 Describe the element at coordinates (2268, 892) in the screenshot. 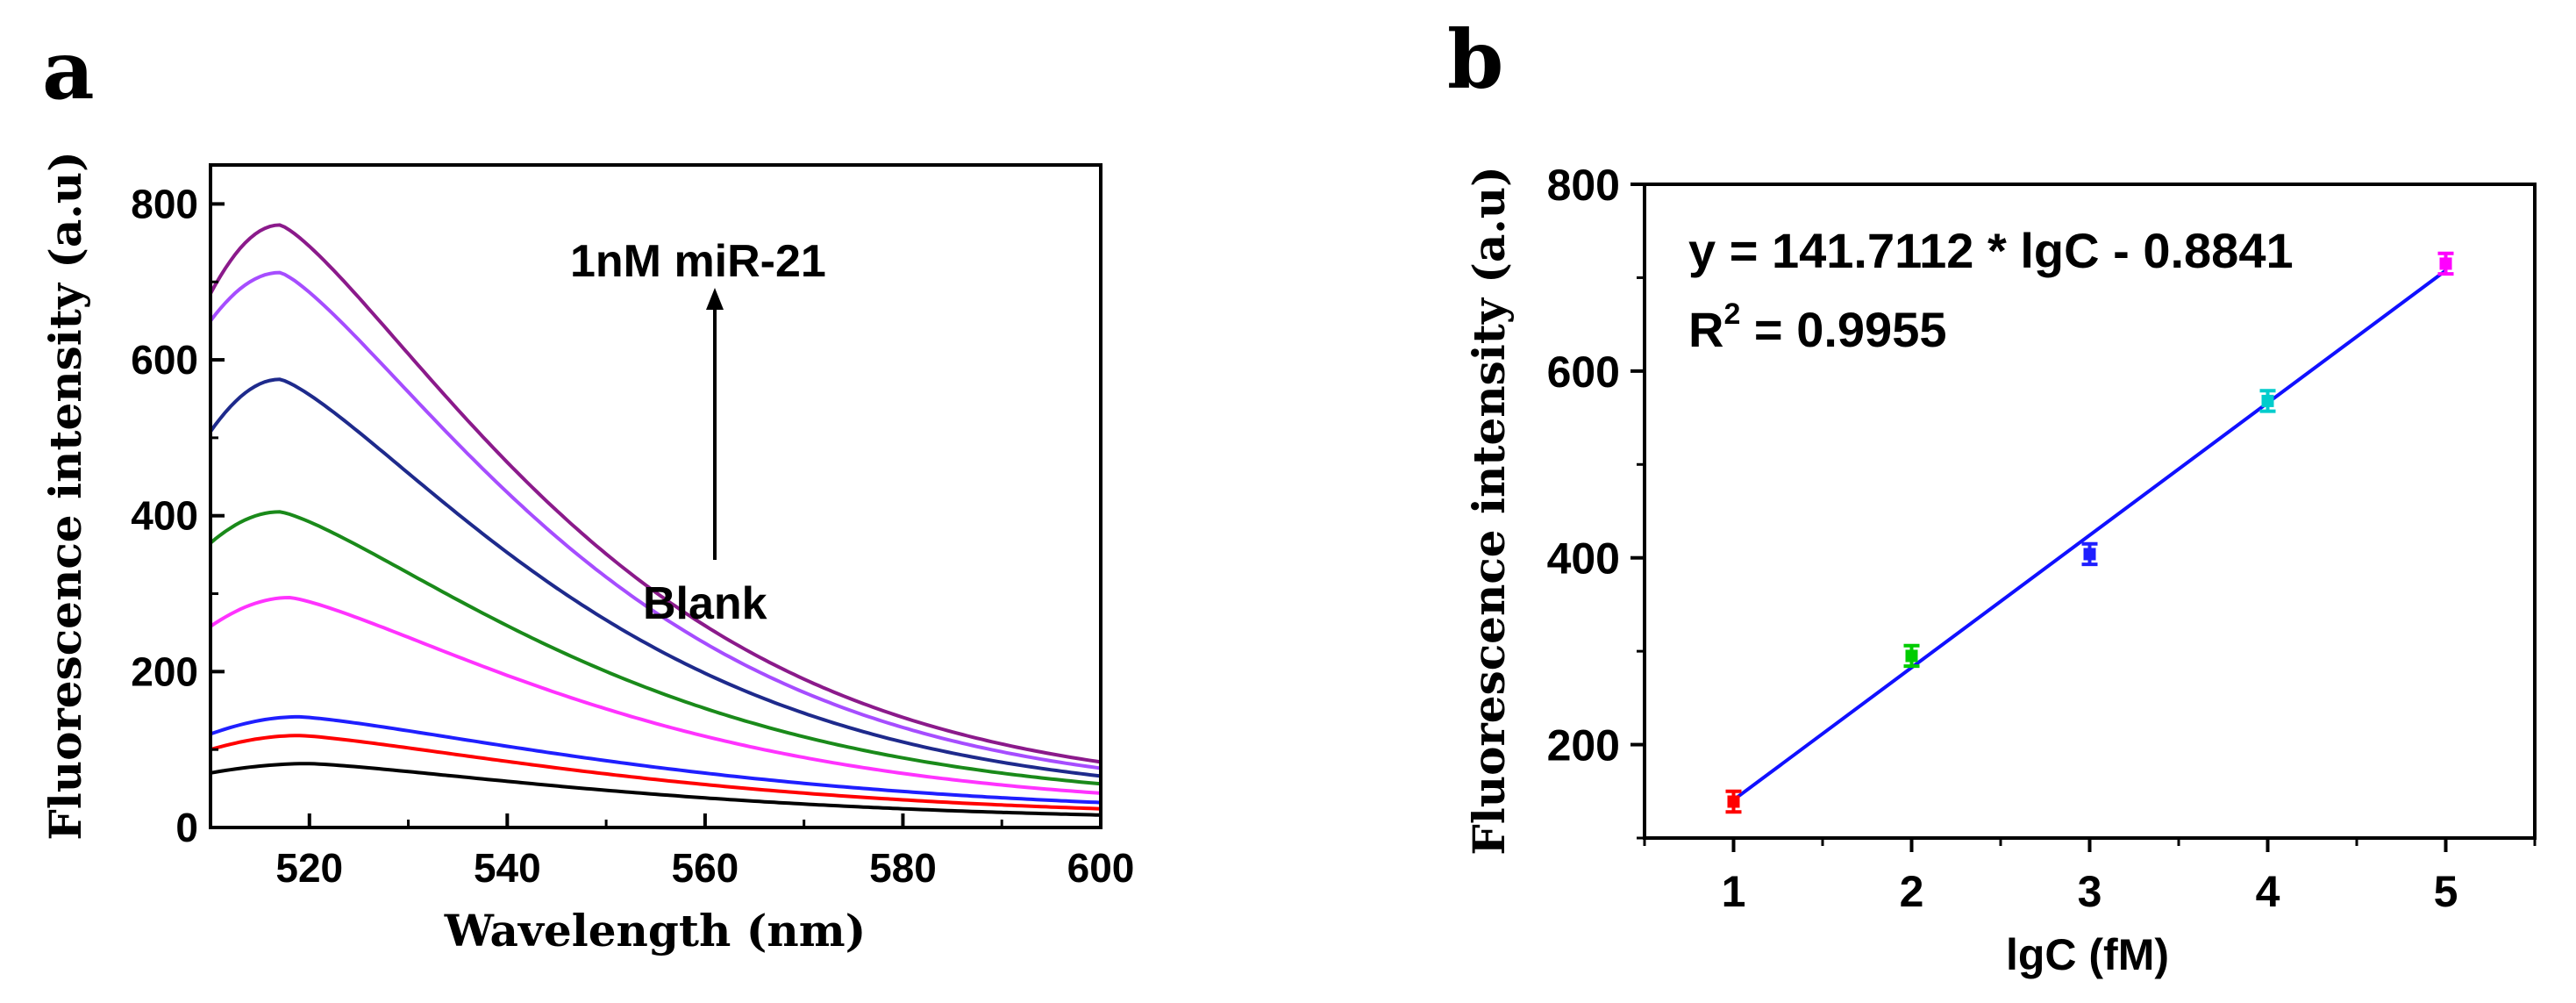

I see `x-tick-label-b: 4` at that location.